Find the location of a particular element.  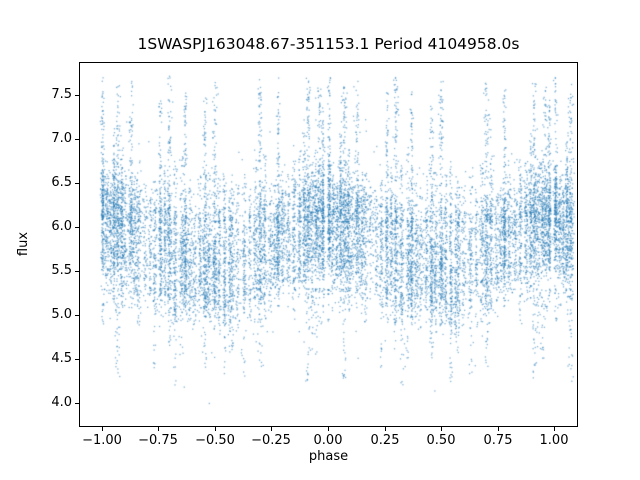

x-tick-label: 0.50 is located at coordinates (441, 440).